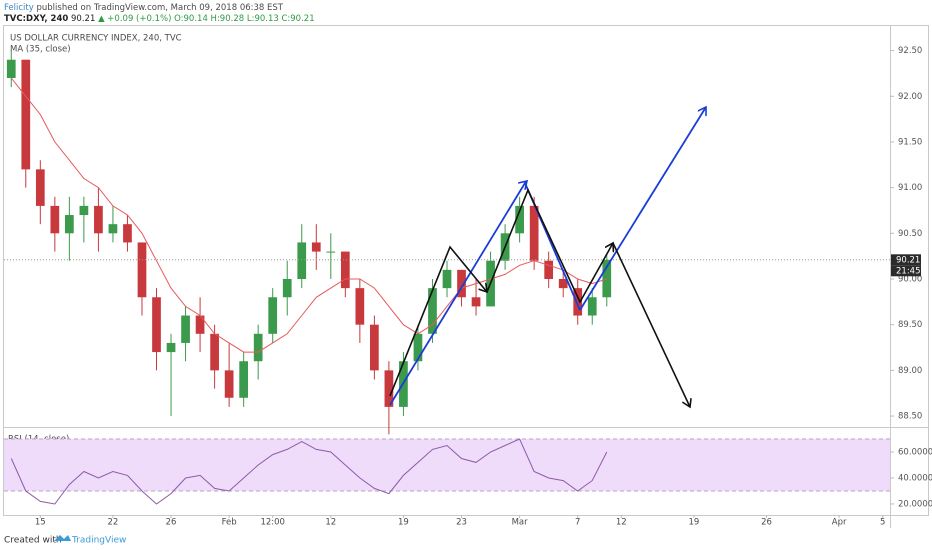 The height and width of the screenshot is (550, 932). I want to click on blue-arrow, so click(642, 209).